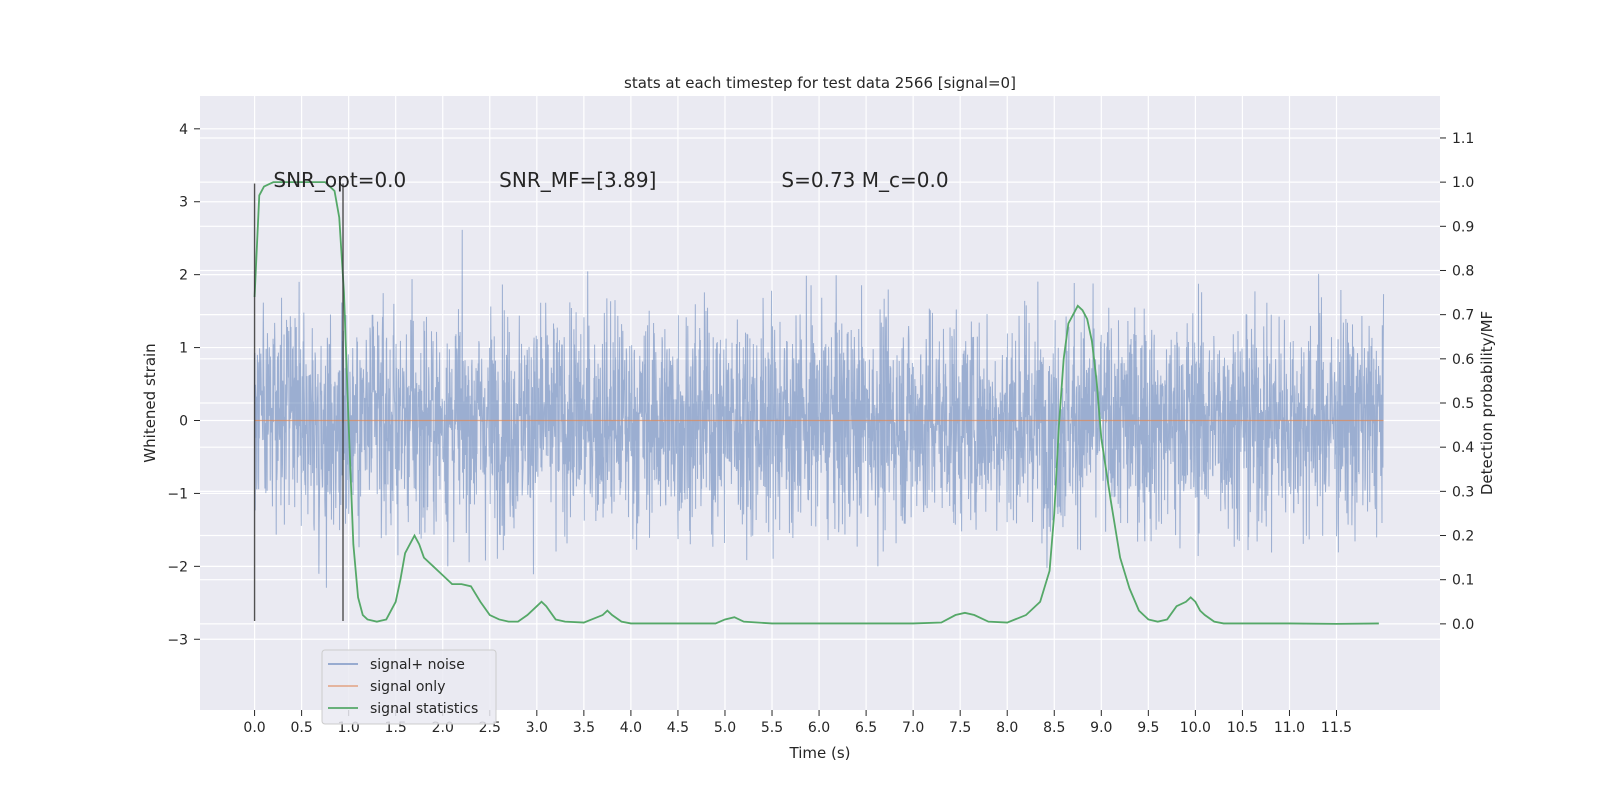 This screenshot has width=1600, height=800. What do you see at coordinates (864, 180) in the screenshot?
I see `annotation-3: S=0.73 M_c=0.0` at bounding box center [864, 180].